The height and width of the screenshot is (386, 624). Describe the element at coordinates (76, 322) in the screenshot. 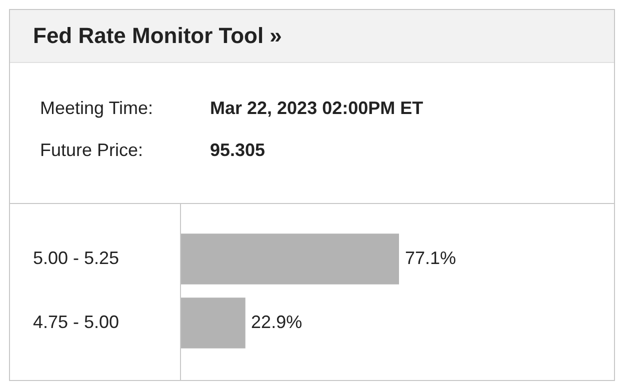

I see `y-tick-label: 4.75 - 5.00` at that location.